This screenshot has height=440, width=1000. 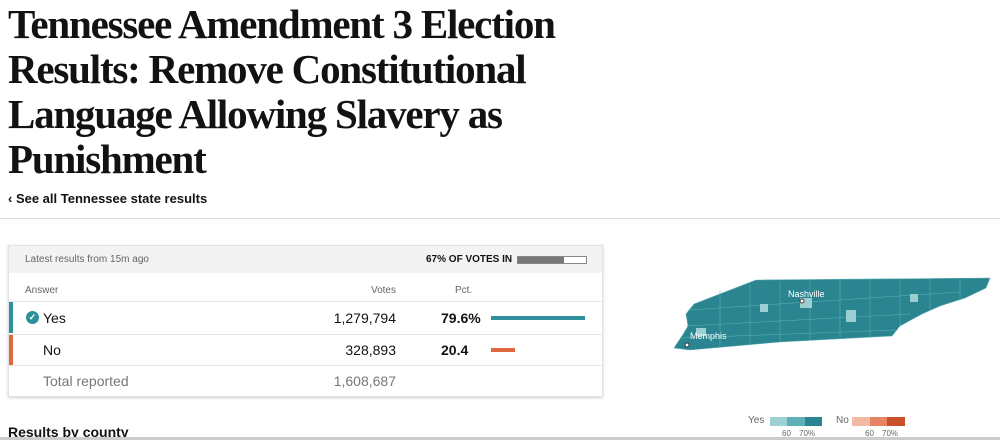 I want to click on back-link: ‹ See all Tennessee state results, so click(x=108, y=198).